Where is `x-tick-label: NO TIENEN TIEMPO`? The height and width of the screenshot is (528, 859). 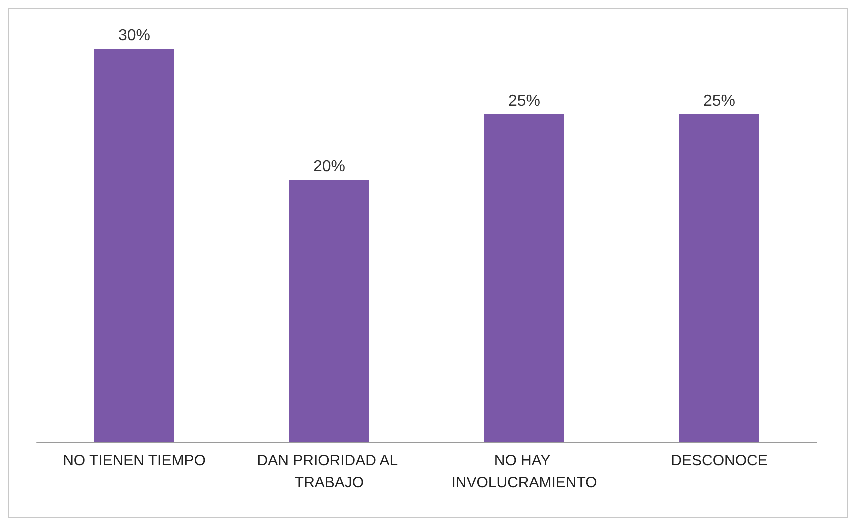
x-tick-label: NO TIENEN TIEMPO is located at coordinates (134, 461).